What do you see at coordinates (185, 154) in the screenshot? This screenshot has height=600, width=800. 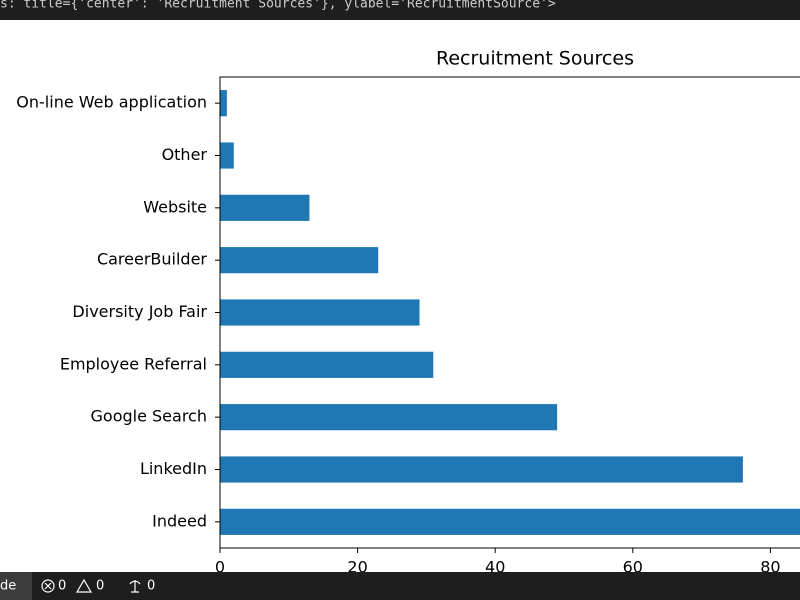 I see `y-tick-label: Other` at bounding box center [185, 154].